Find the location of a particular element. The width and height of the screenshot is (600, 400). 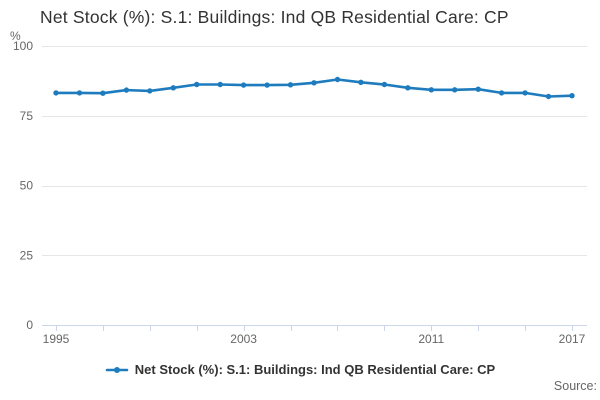

x-tick-label: 2011 is located at coordinates (431, 339).